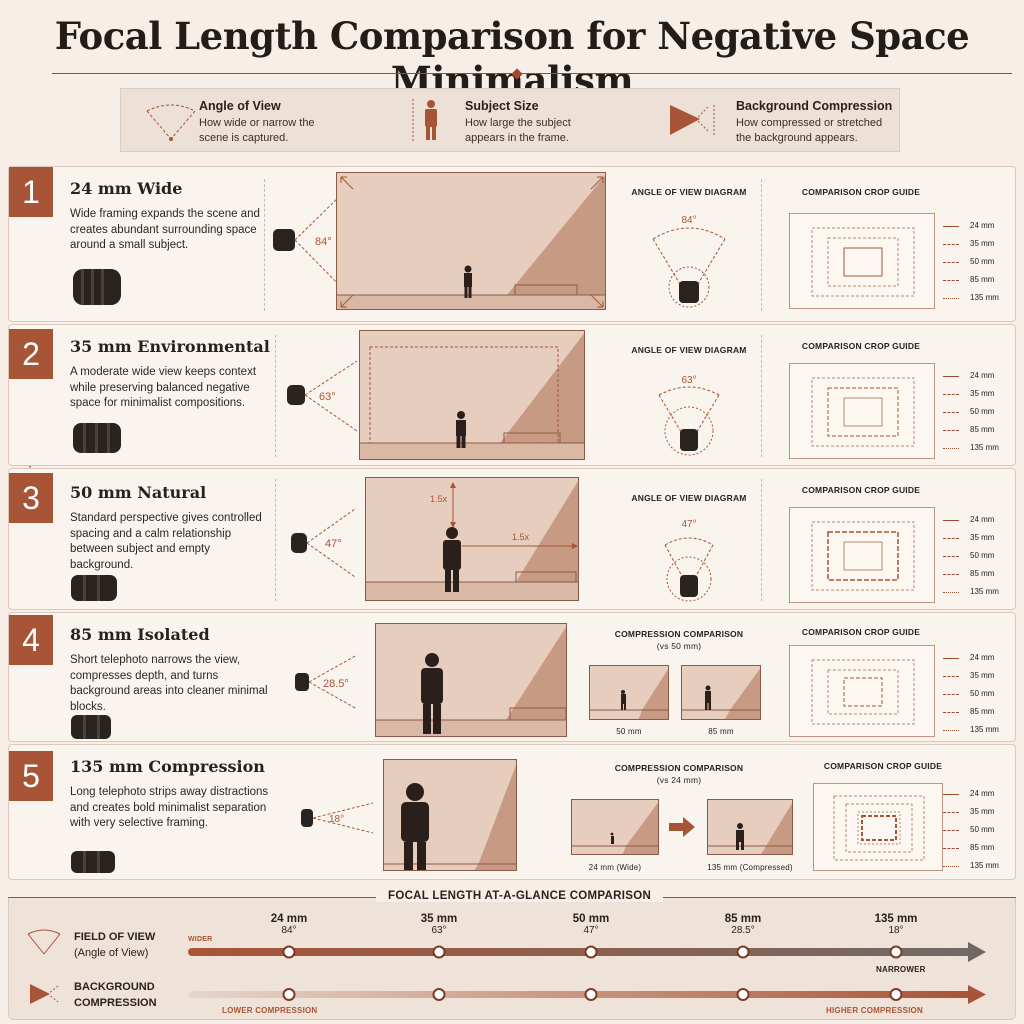 The height and width of the screenshot is (1024, 1024). I want to click on tick-angle: 18°, so click(896, 930).